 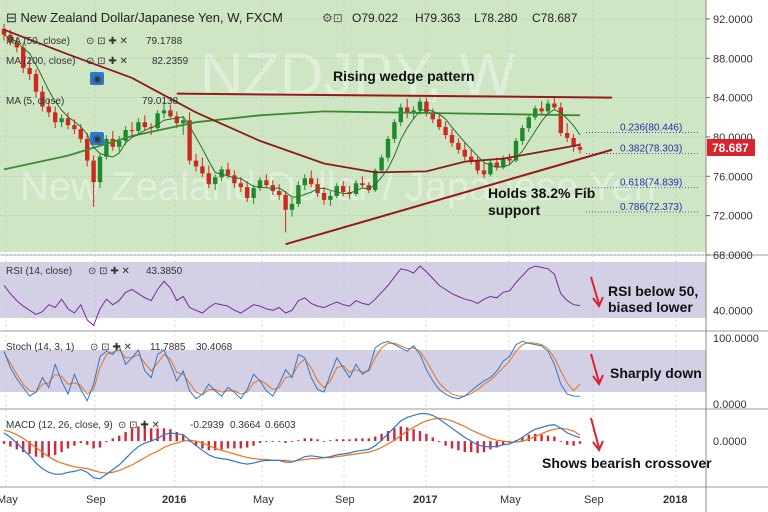 What do you see at coordinates (675, 500) in the screenshot?
I see `time-tick-label: 2018` at bounding box center [675, 500].